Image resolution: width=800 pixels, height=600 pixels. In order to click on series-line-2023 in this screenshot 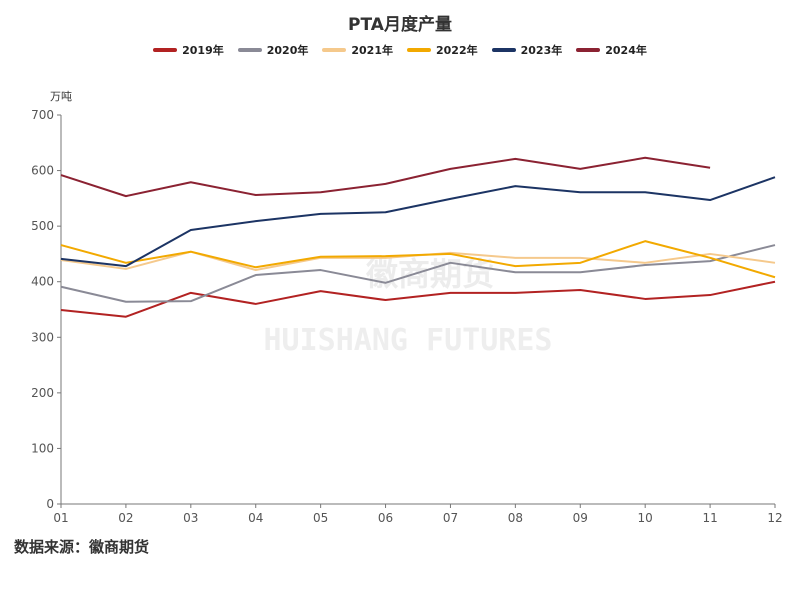, I will do `click(418, 222)`.